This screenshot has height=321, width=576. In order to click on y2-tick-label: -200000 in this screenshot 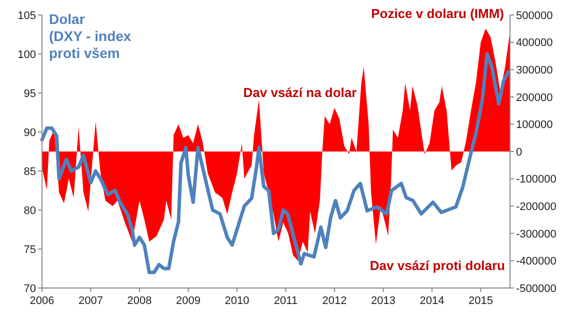, I will do `click(536, 206)`.